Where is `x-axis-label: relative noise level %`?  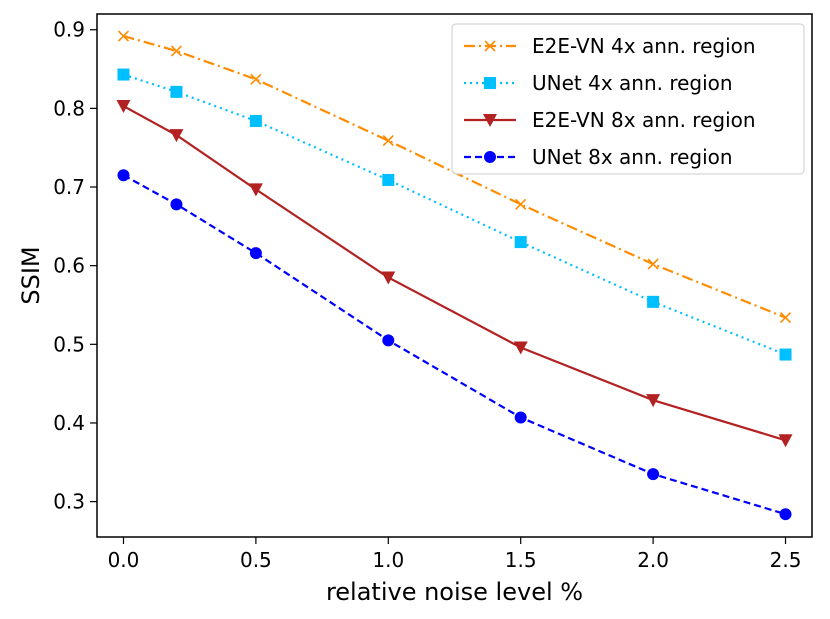
x-axis-label: relative noise level % is located at coordinates (454, 592).